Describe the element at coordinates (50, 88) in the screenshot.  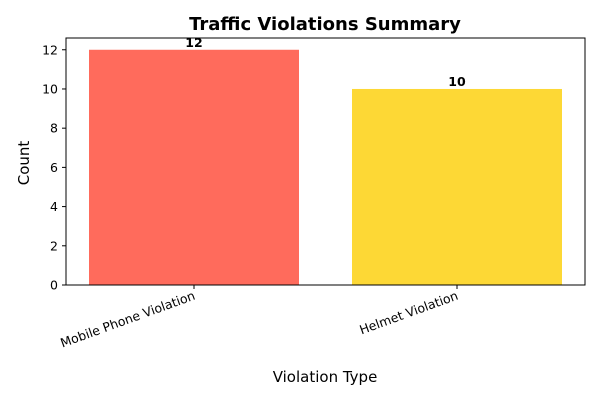
I see `y-tick-label-5: 10` at that location.